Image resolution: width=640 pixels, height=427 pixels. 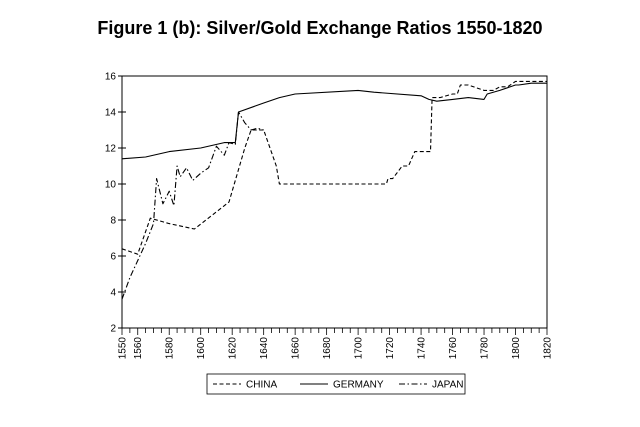 What do you see at coordinates (422, 348) in the screenshot?
I see `x-tick-label: 1740` at bounding box center [422, 348].